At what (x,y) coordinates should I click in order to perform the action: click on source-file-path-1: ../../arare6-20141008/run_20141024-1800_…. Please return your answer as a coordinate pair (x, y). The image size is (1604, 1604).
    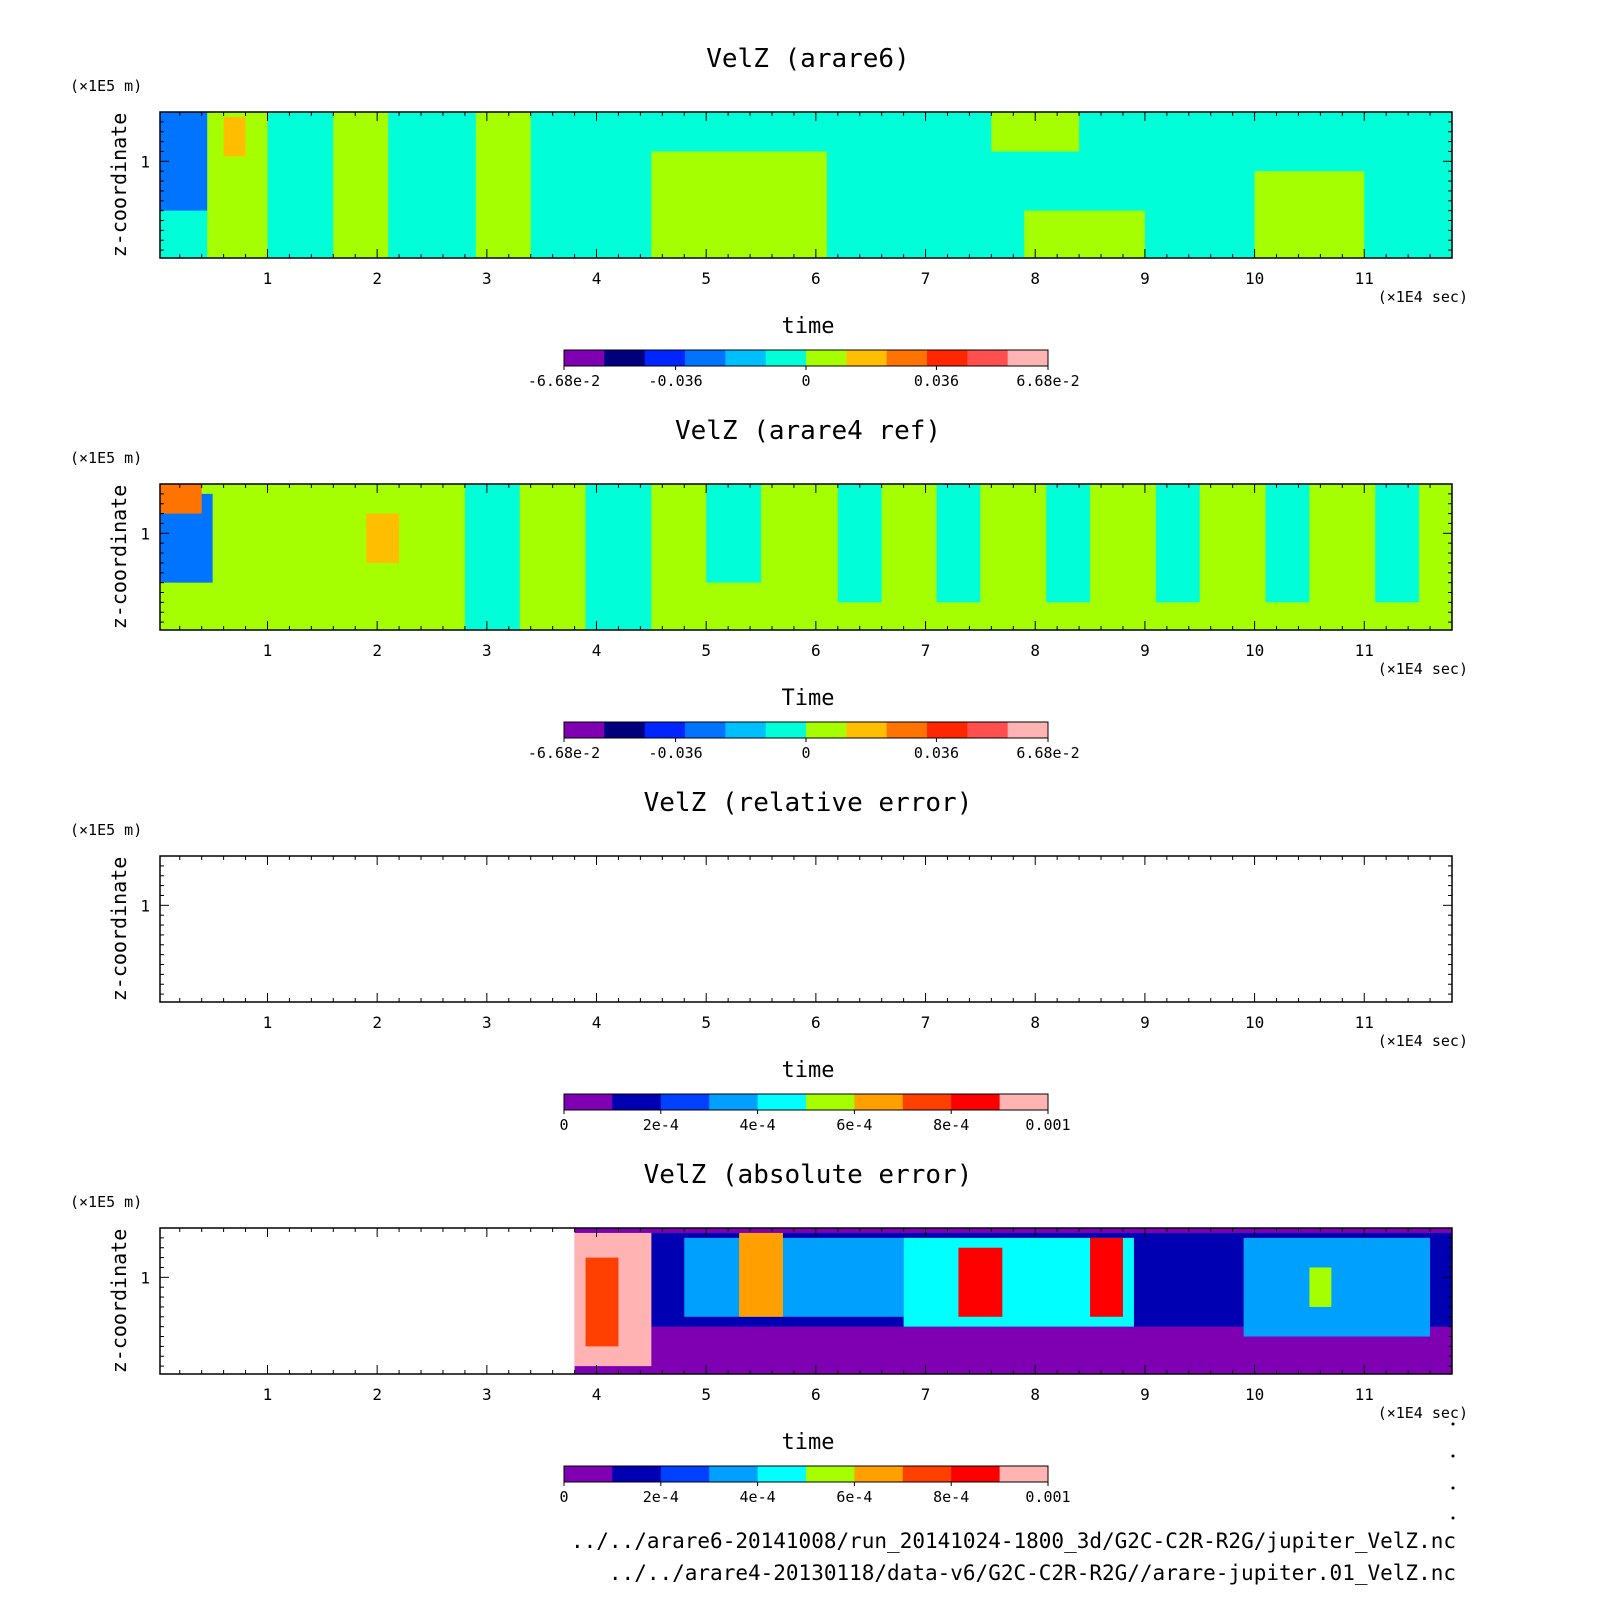
    Looking at the image, I should click on (1013, 1541).